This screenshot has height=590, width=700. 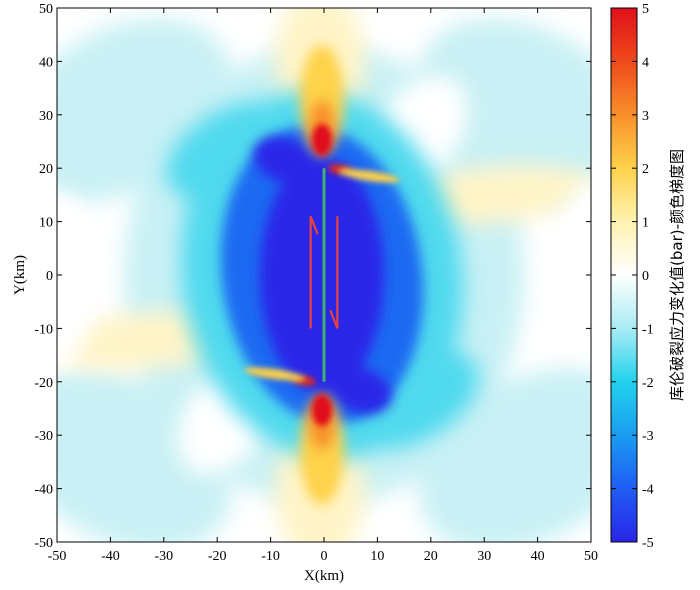 What do you see at coordinates (110, 556) in the screenshot?
I see `x-tick-label: -40` at bounding box center [110, 556].